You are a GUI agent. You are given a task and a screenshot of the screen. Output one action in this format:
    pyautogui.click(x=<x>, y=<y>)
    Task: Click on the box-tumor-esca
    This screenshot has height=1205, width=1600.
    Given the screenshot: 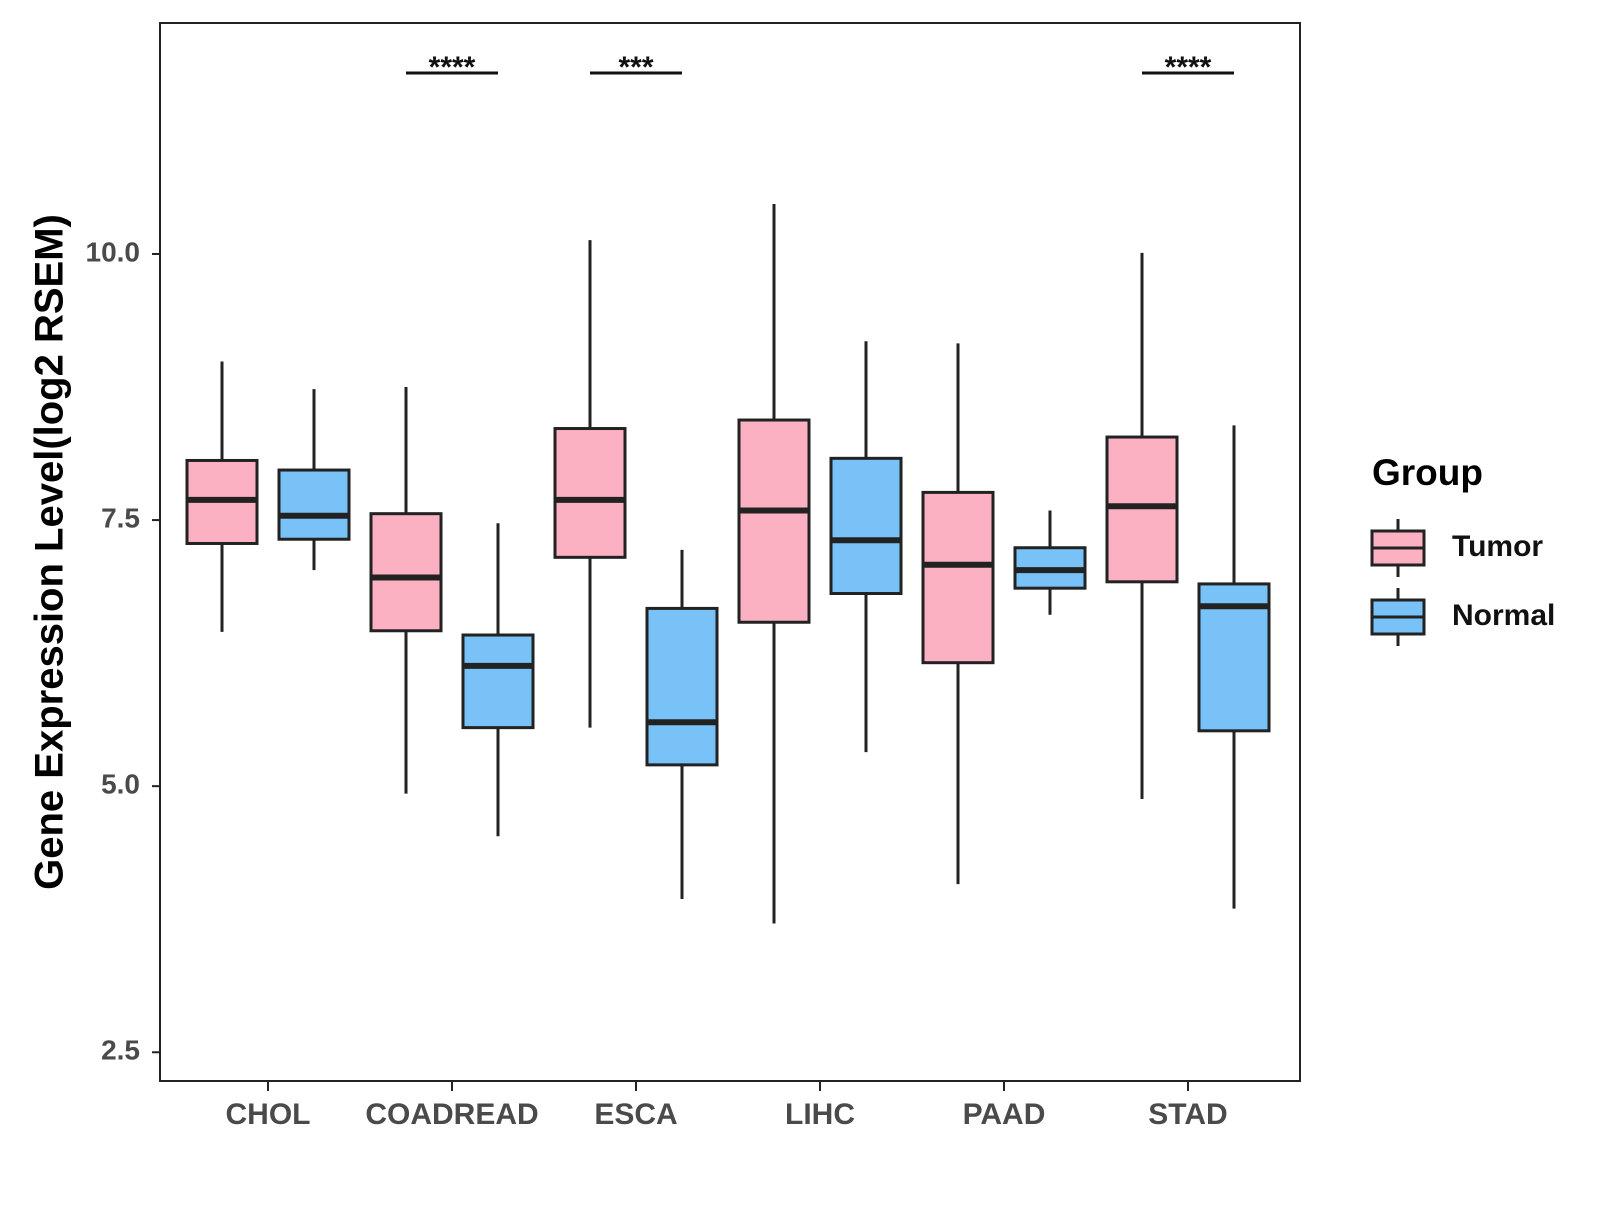 What is the action you would take?
    pyautogui.click(x=590, y=484)
    